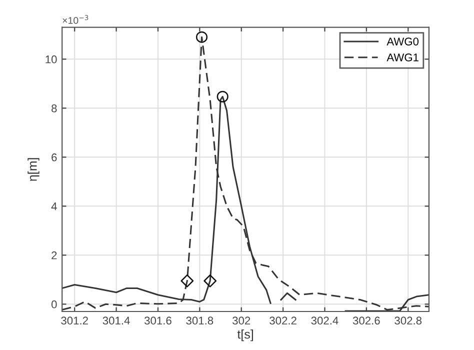 This screenshot has width=474, height=350. What do you see at coordinates (34, 169) in the screenshot?
I see `y-axis-title: η[m]` at bounding box center [34, 169].